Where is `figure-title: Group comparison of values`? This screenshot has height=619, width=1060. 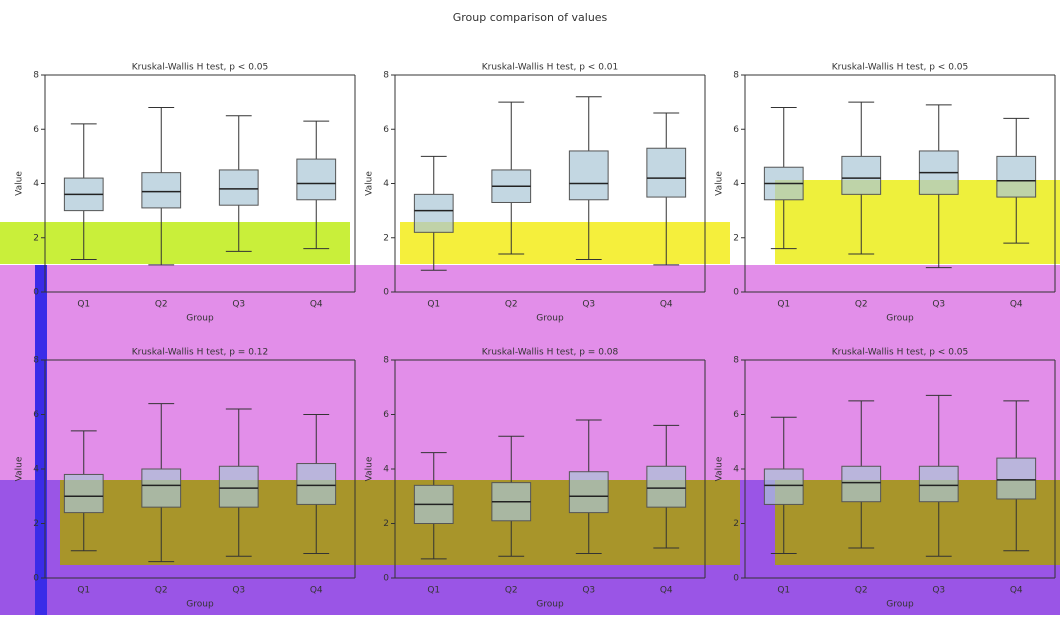 figure-title: Group comparison of values is located at coordinates (530, 17).